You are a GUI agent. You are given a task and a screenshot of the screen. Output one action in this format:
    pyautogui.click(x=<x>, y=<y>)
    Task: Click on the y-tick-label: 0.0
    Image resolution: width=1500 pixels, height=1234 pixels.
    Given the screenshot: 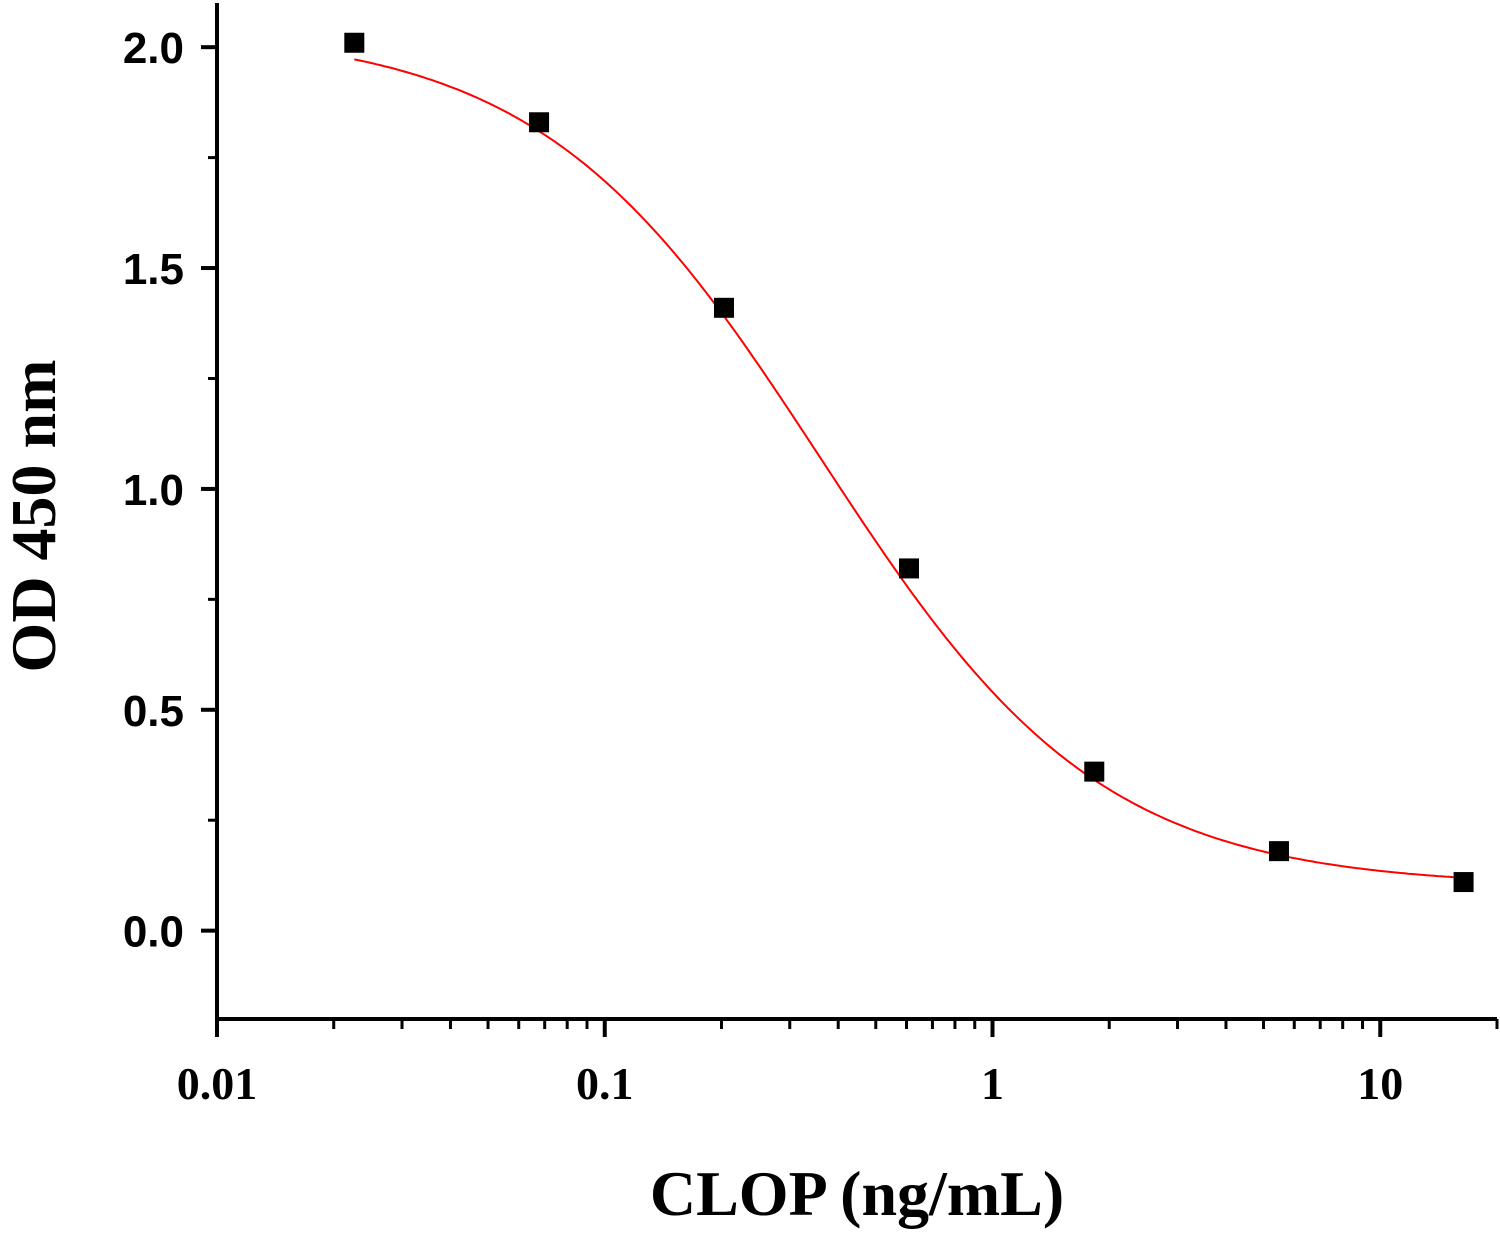 What is the action you would take?
    pyautogui.click(x=153, y=932)
    